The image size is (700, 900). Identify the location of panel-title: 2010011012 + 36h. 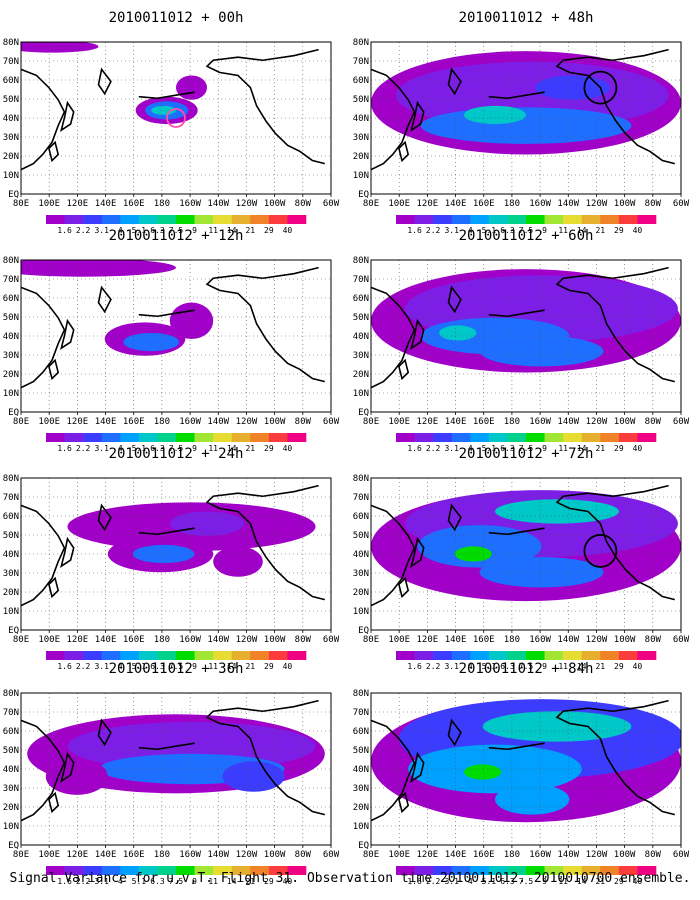
(176, 669).